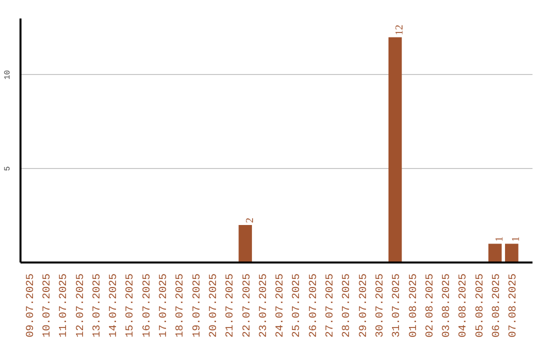 This screenshot has height=340, width=540. I want to click on y-tick-label: 10, so click(8, 75).